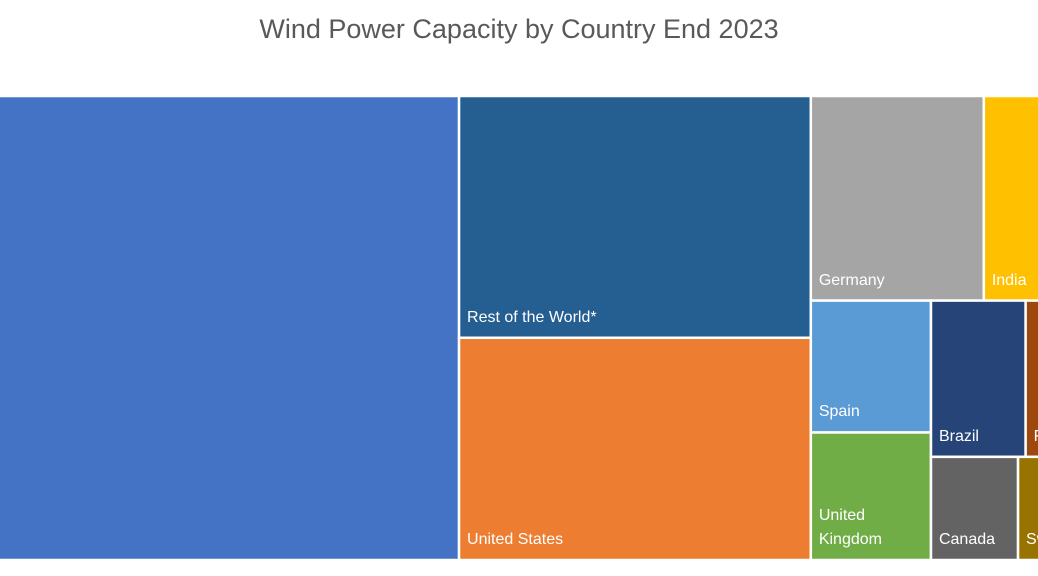 The width and height of the screenshot is (1038, 576). I want to click on cell-label: Brazil, so click(958, 436).